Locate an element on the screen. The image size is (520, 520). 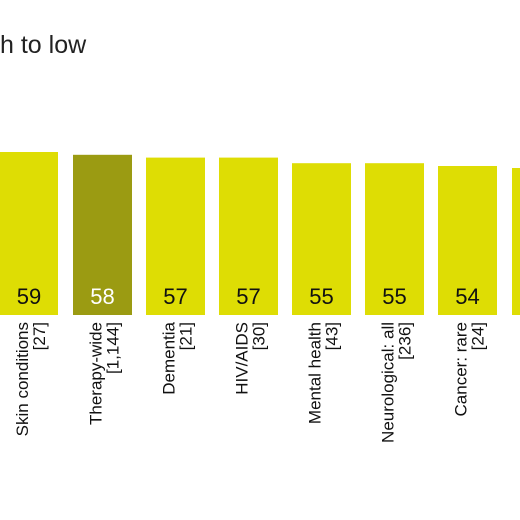
category-label: Dementia[21] is located at coordinates (178, 357).